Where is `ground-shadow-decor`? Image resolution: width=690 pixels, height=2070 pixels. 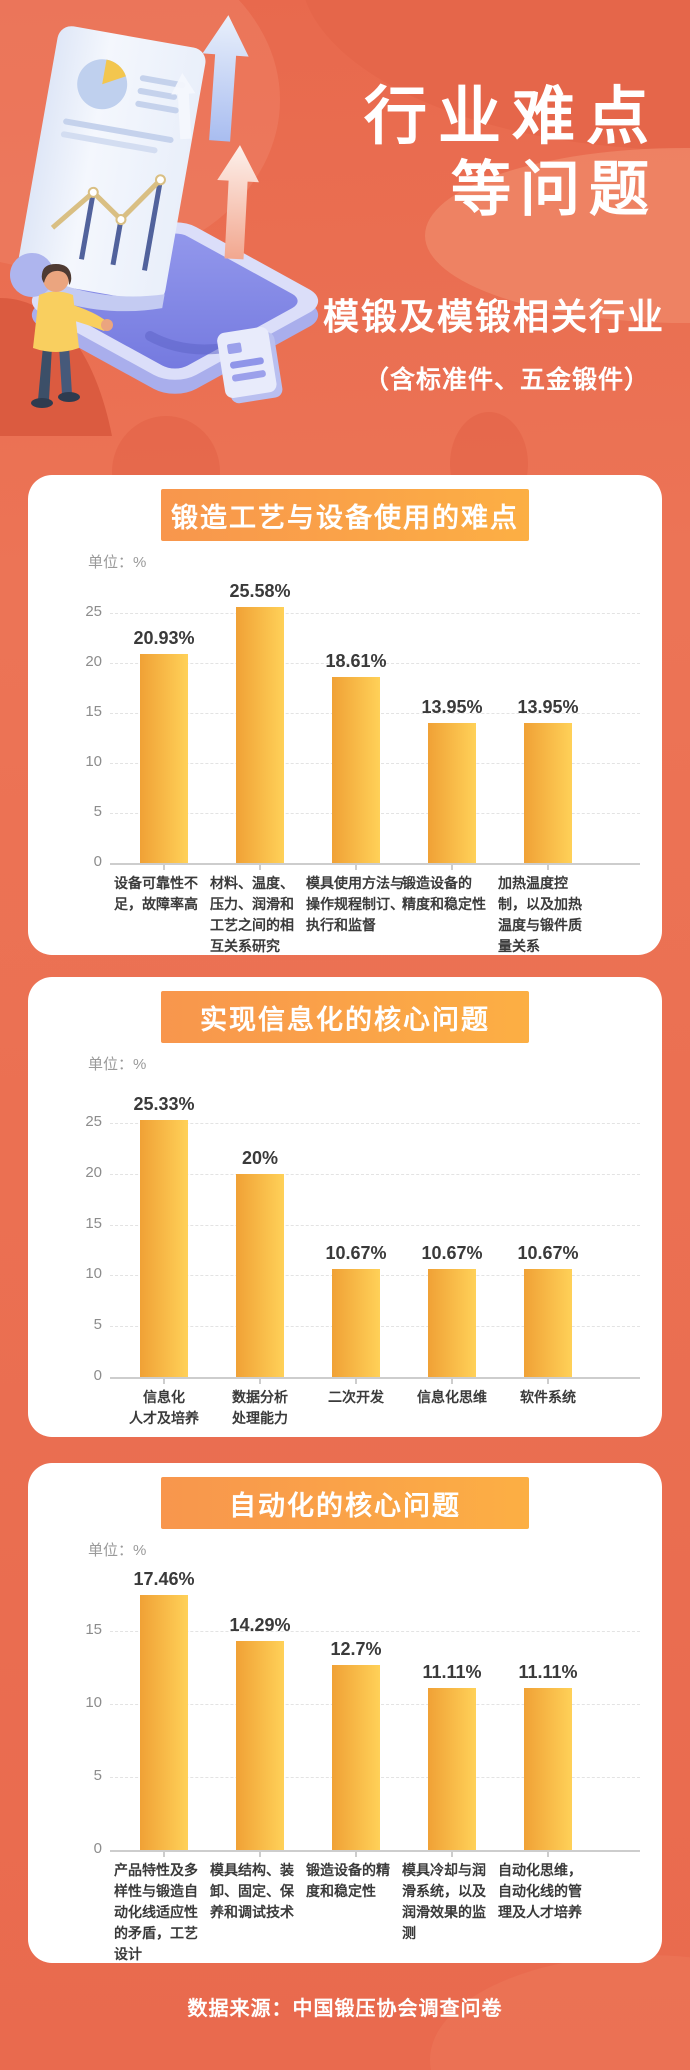
ground-shadow-decor is located at coordinates (56, 367).